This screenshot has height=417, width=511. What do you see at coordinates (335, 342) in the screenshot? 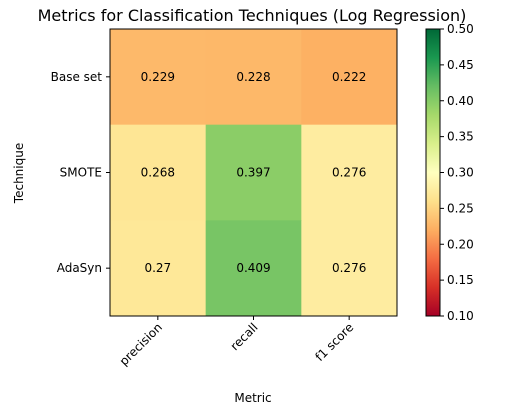
I see `x-tick-label: f1 score` at bounding box center [335, 342].